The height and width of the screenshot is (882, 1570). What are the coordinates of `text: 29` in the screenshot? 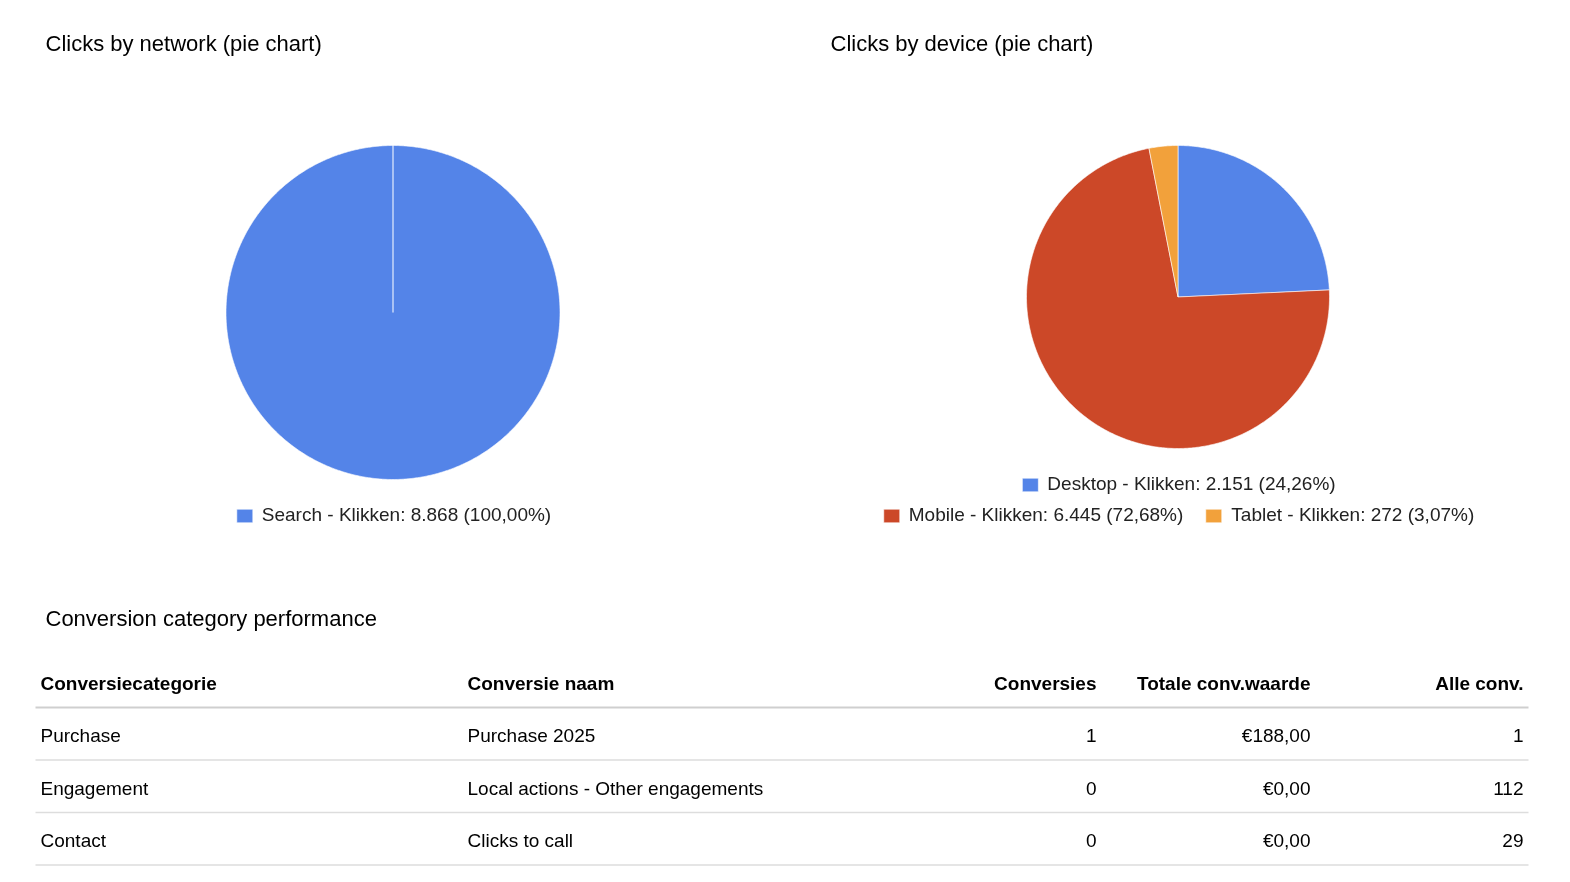 It's located at (1513, 840).